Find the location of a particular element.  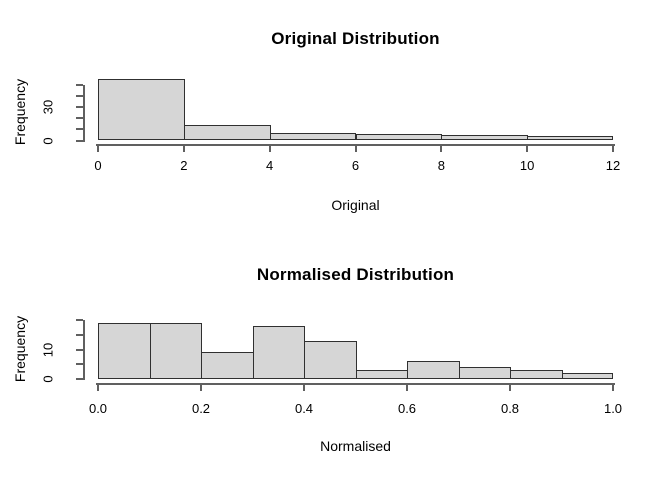

x-axis-tick-label: 2 is located at coordinates (184, 165).